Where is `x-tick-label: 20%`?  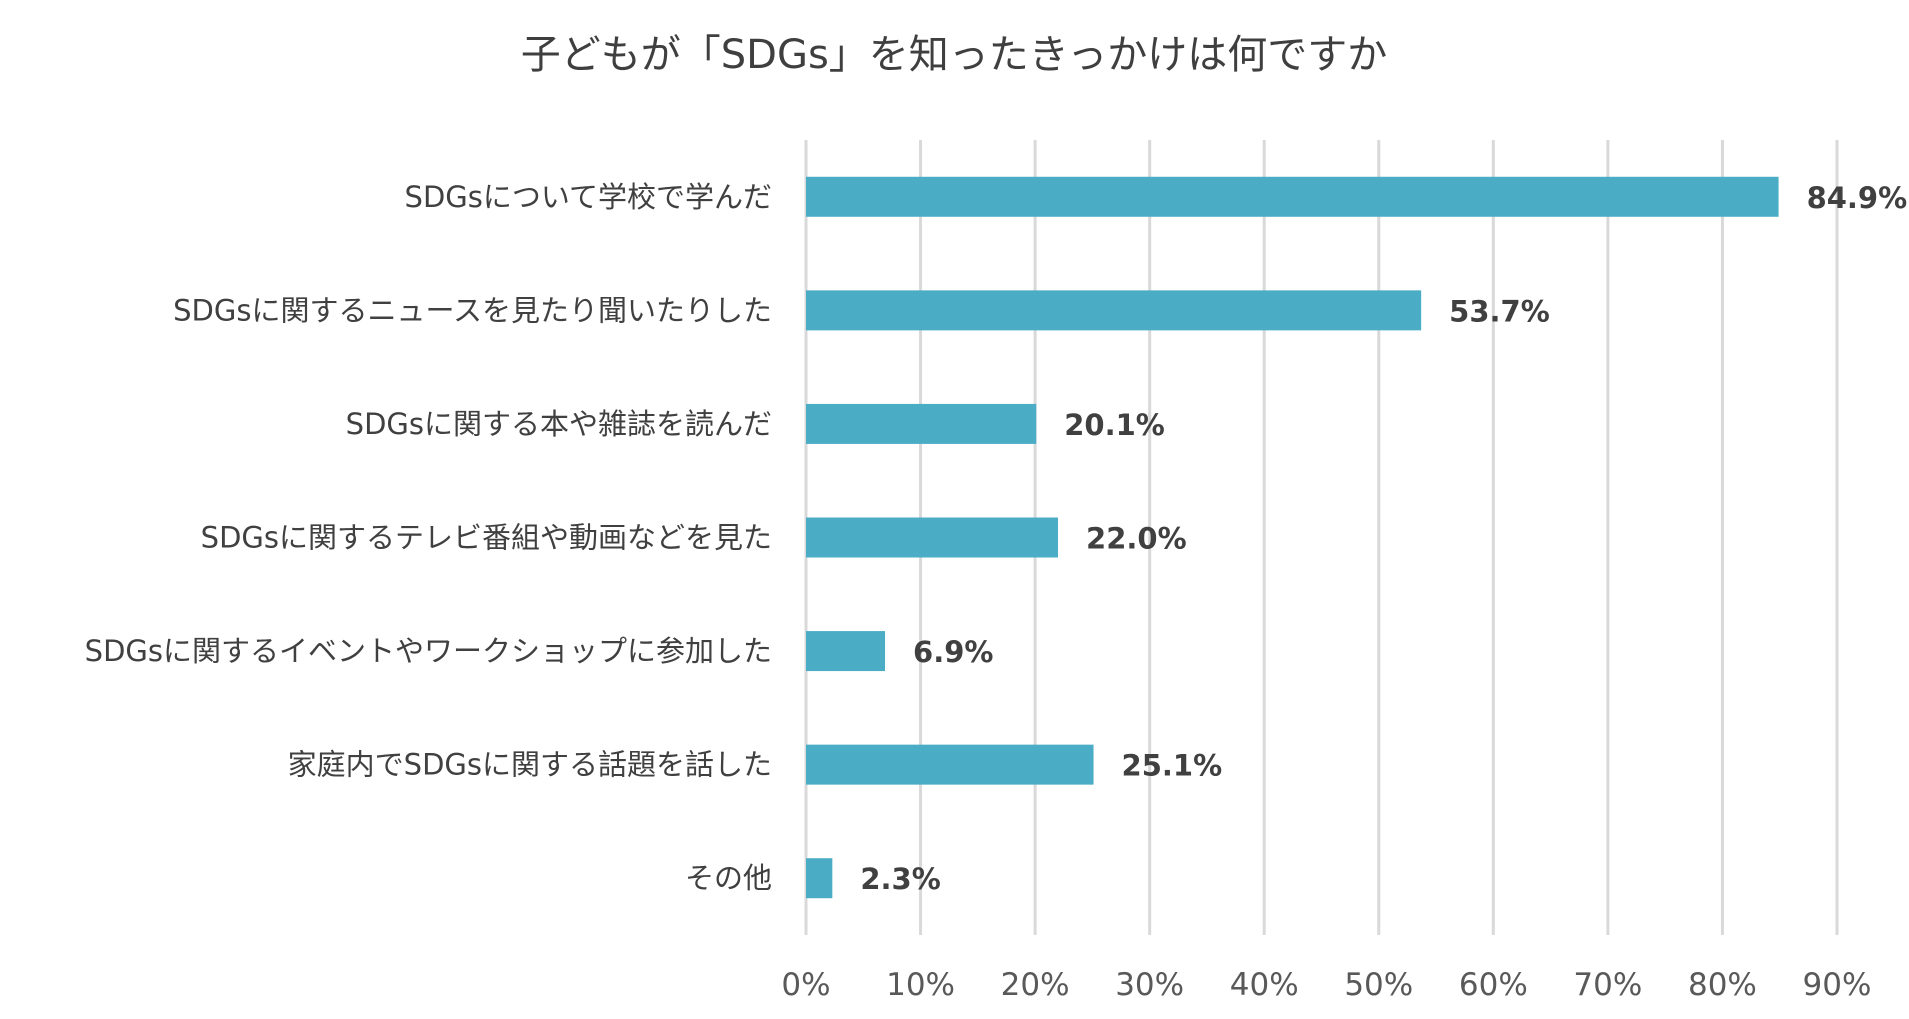 x-tick-label: 20% is located at coordinates (1035, 985).